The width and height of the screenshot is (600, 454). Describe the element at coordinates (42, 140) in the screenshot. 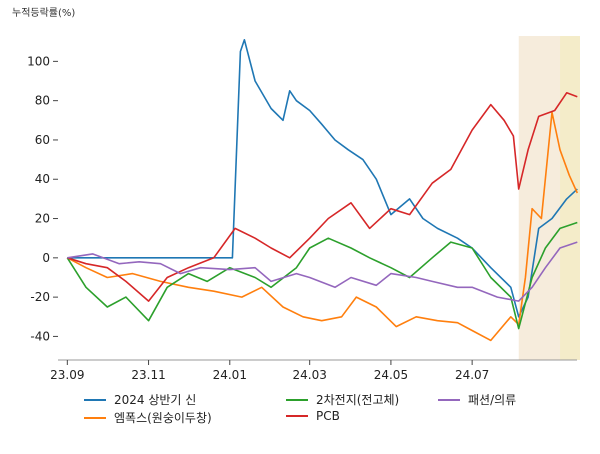

I see `y-tick-label: 60` at that location.